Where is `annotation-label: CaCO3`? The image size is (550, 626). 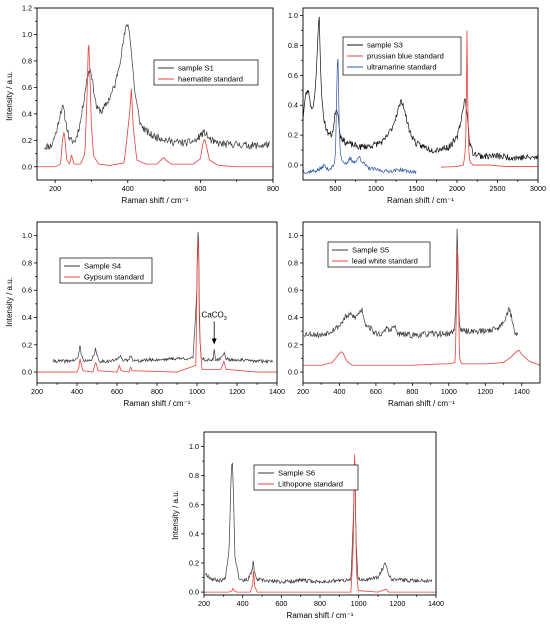 annotation-label: CaCO3 is located at coordinates (214, 317).